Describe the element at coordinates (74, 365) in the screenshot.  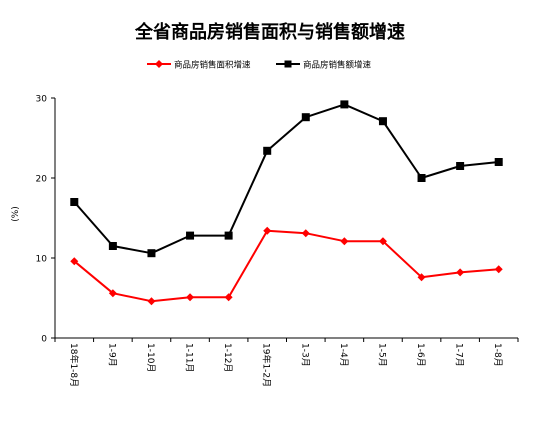
I see `x-tick-label: 18年1-8月` at that location.